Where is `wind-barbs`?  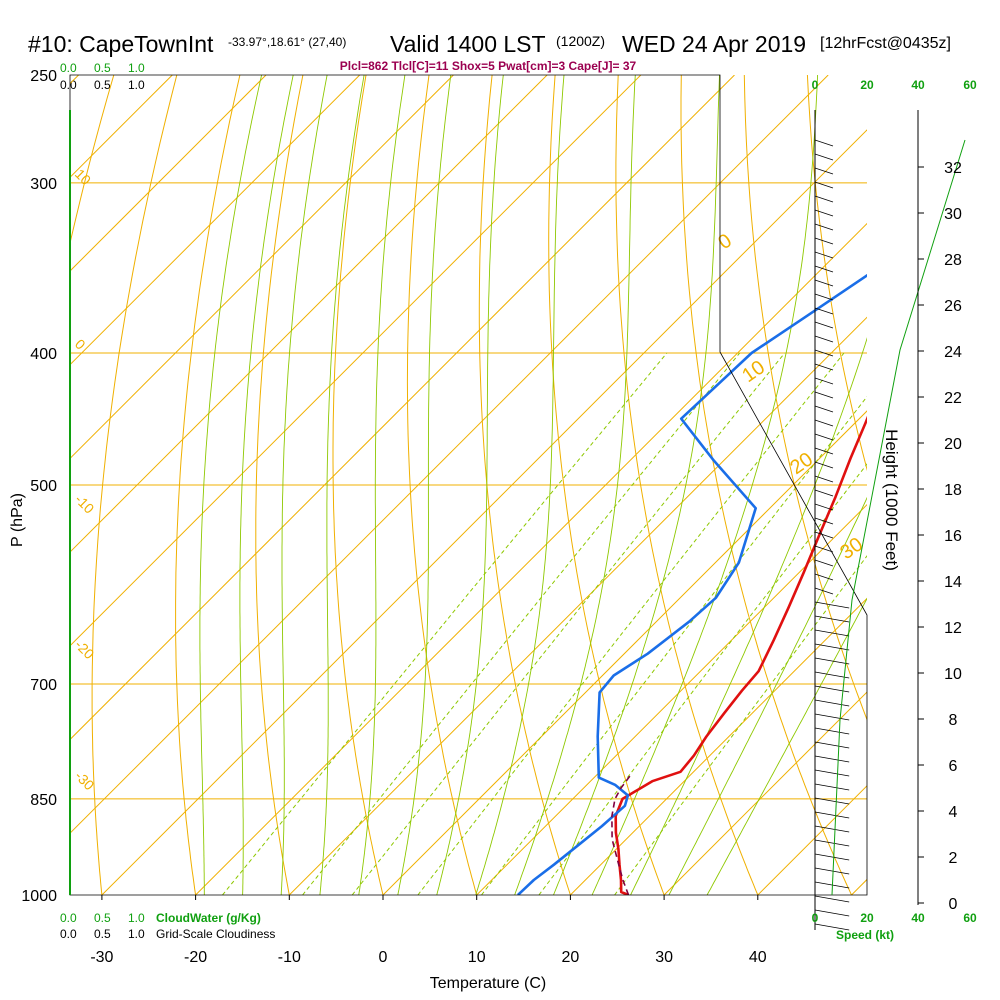 wind-barbs is located at coordinates (890, 520).